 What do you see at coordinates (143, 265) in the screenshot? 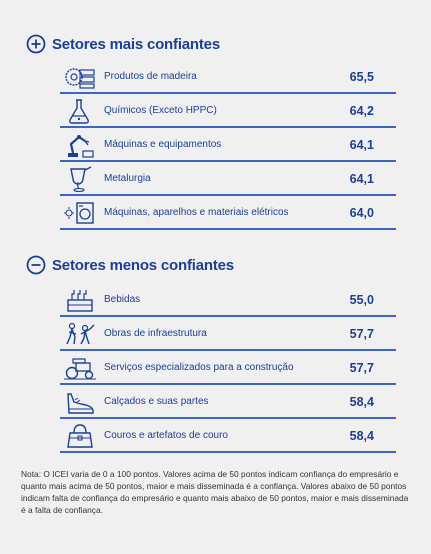
I see `bottom-title-text: Setores menos confiantes` at bounding box center [143, 265].